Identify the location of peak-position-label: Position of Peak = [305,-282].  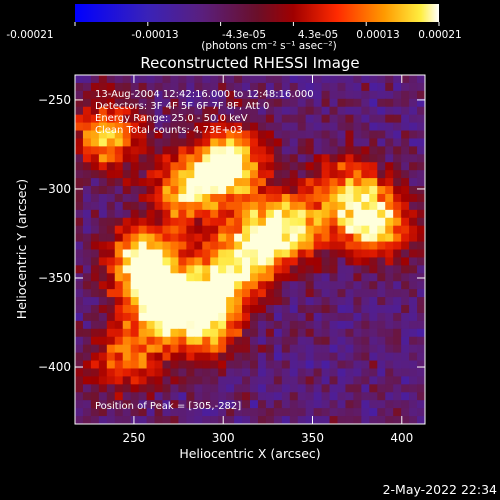
(168, 406).